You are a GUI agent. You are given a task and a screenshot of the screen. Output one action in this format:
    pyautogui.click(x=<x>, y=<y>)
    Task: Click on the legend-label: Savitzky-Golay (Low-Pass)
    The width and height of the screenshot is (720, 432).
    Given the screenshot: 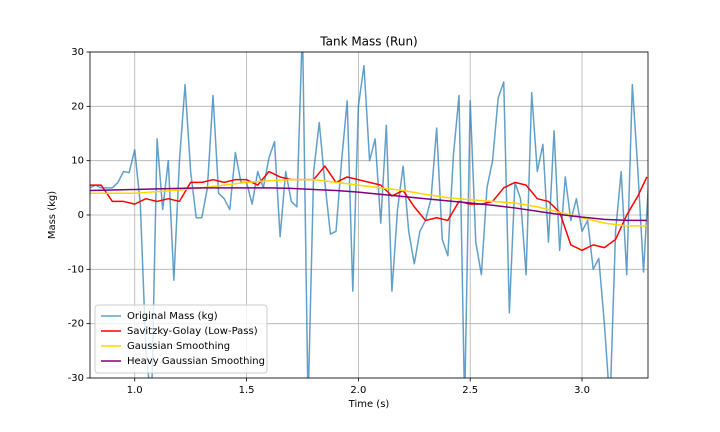 What is the action you would take?
    pyautogui.click(x=192, y=331)
    